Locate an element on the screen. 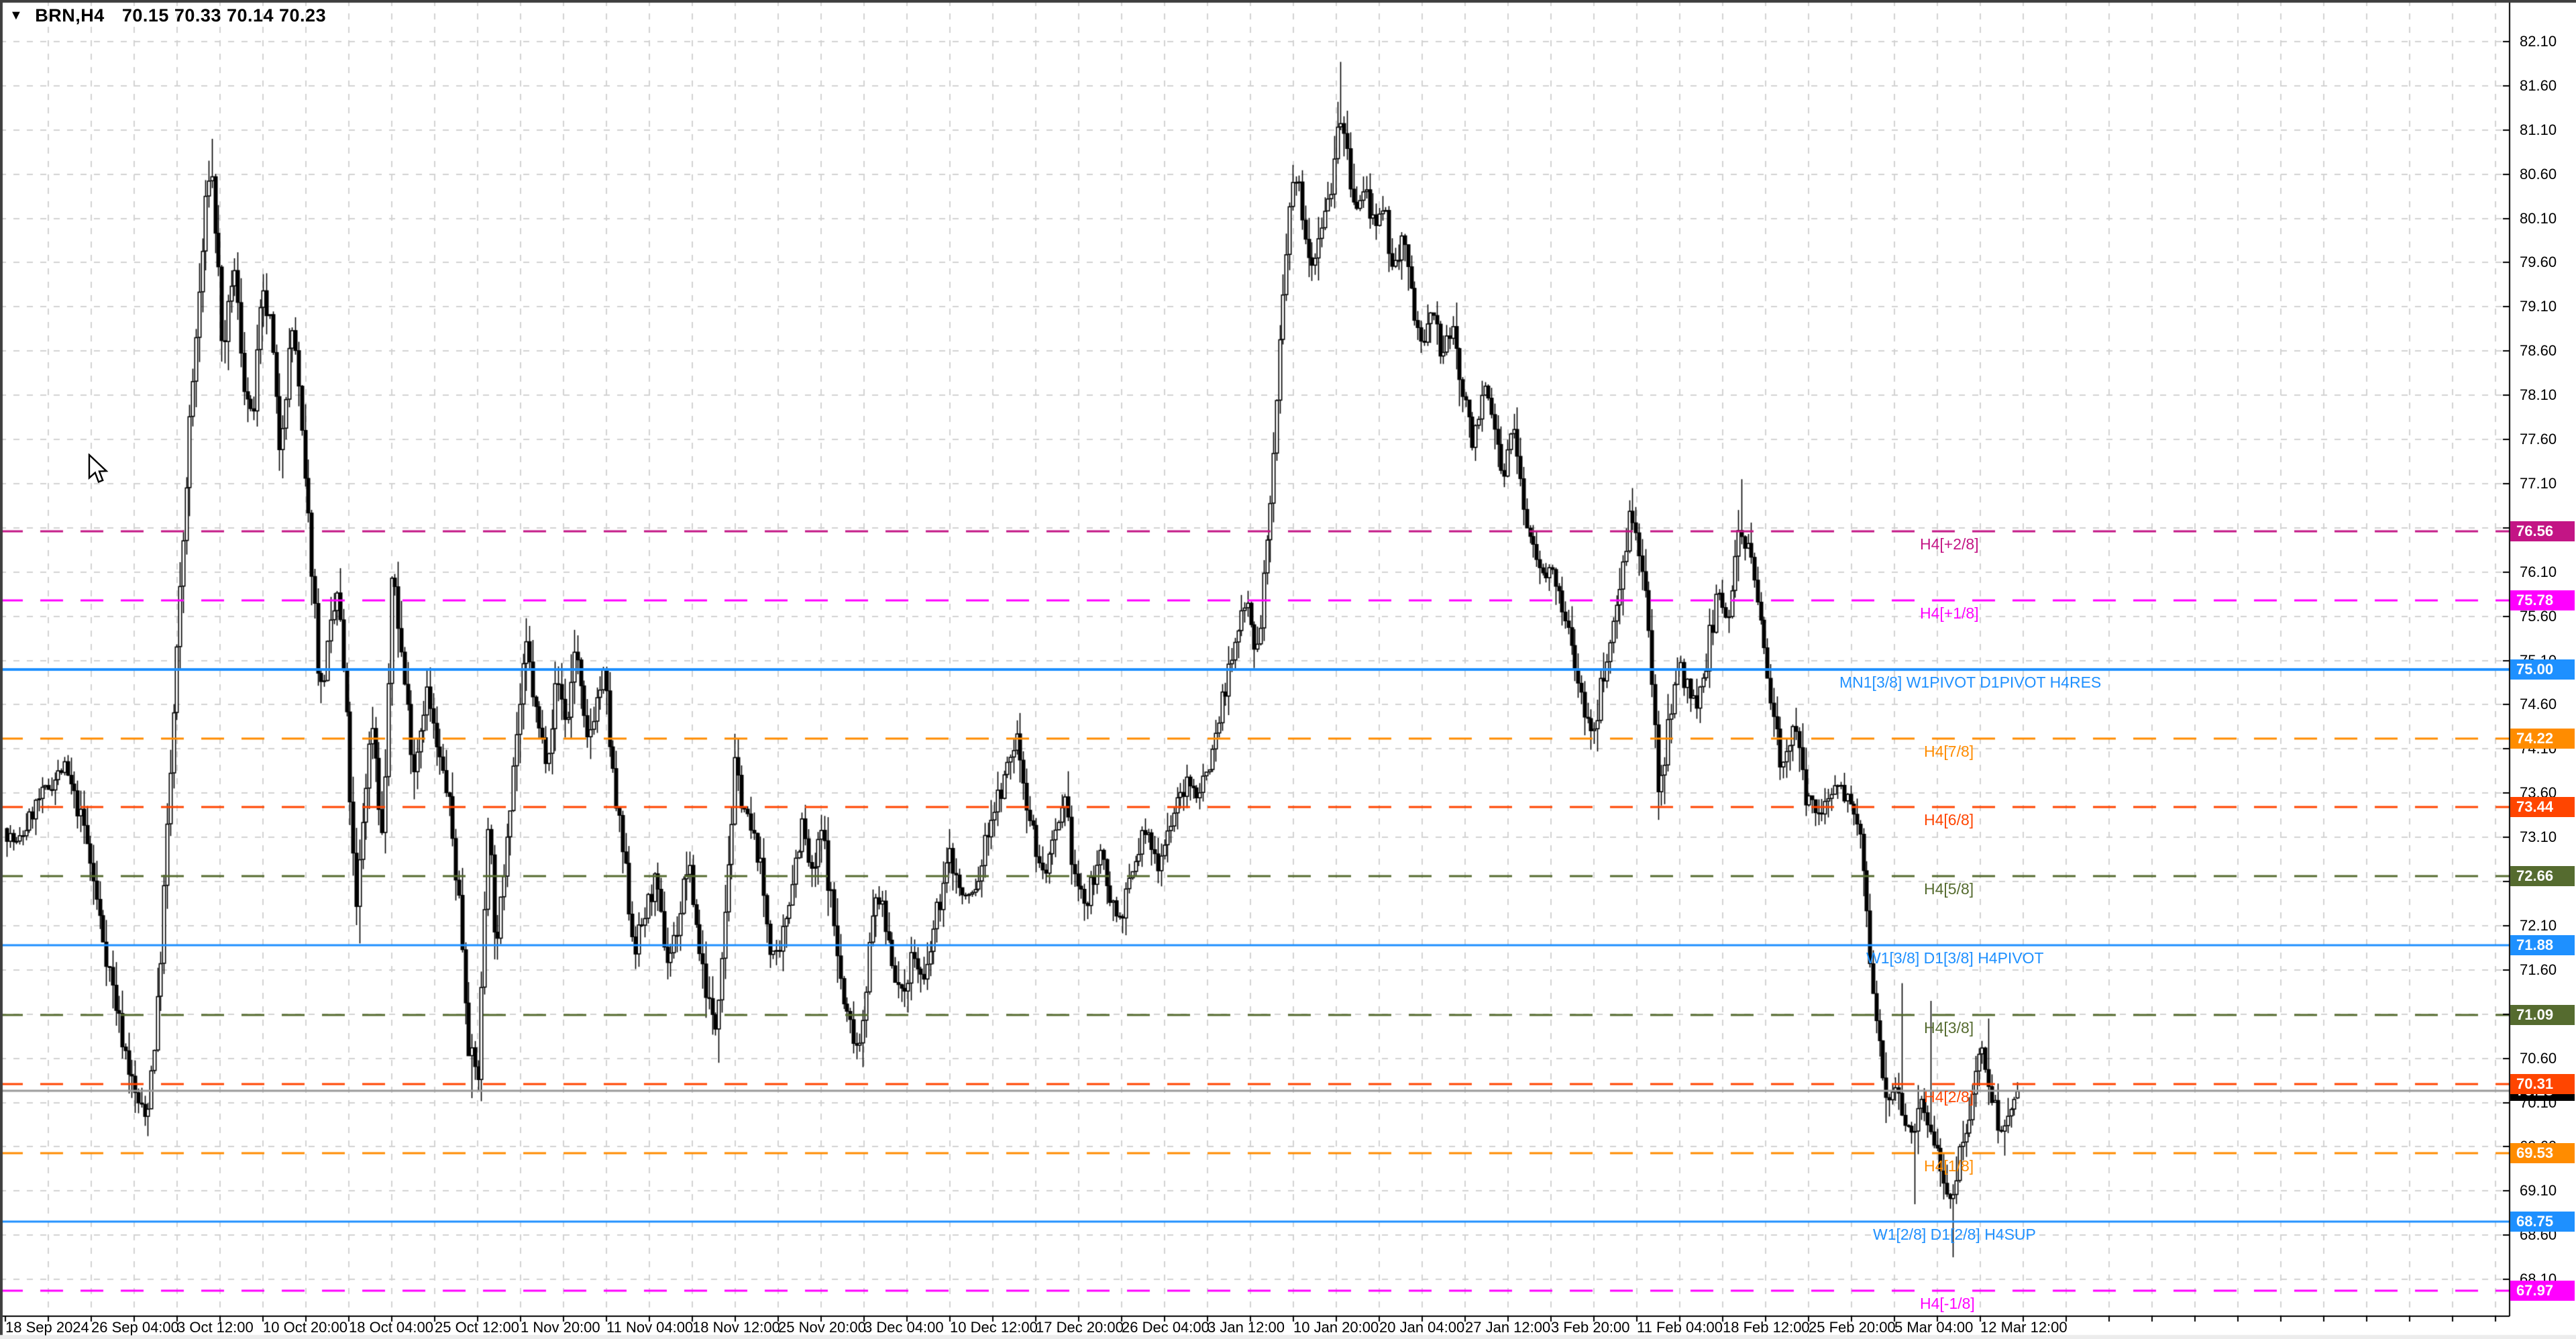 The width and height of the screenshot is (2576, 1339). price-axis-label: 74.60 is located at coordinates (2538, 704).